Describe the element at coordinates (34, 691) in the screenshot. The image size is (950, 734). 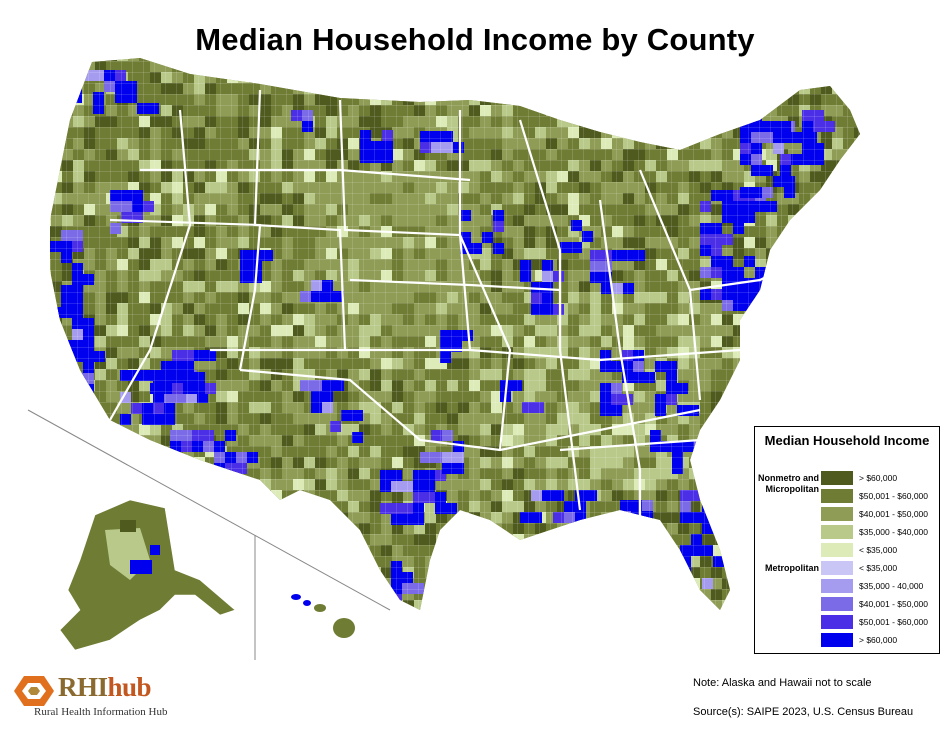
I see `rhihub-logo-icon` at that location.